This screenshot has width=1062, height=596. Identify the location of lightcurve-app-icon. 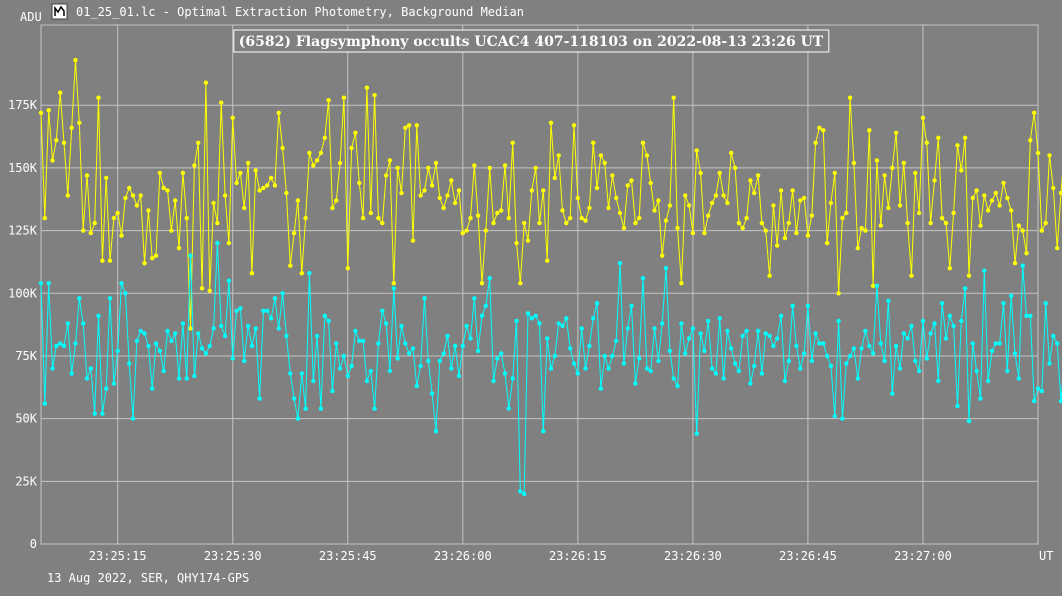
(59, 11).